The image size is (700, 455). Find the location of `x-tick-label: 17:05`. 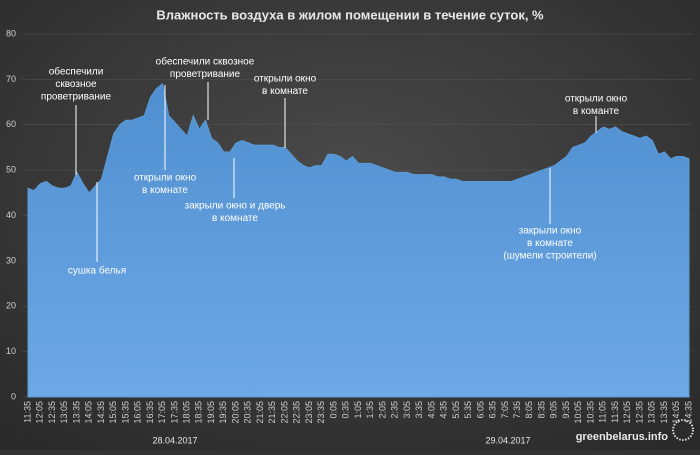

x-tick-label: 17:05 is located at coordinates (162, 412).